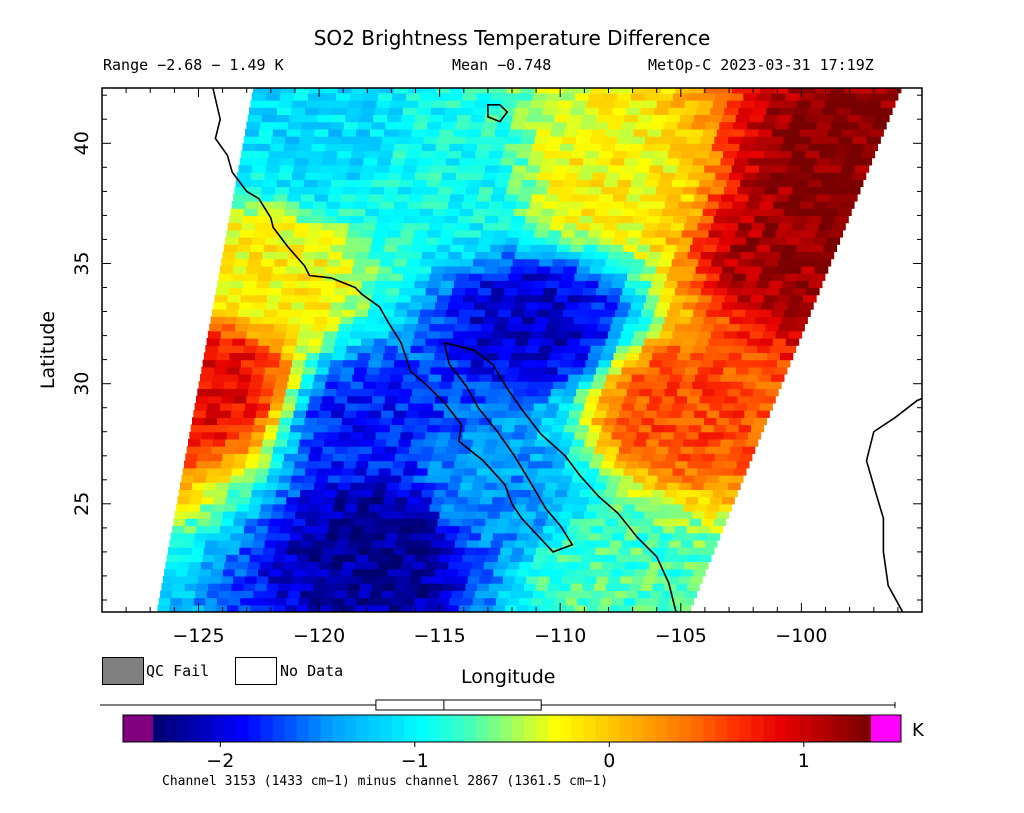 The width and height of the screenshot is (1024, 813). I want to click on colorbar-unit: K, so click(918, 730).